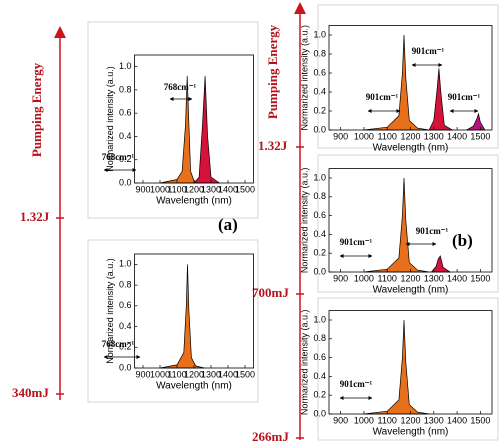 The image size is (500, 448). What do you see at coordinates (270, 292) in the screenshot?
I see `energy-value: 700mJ` at bounding box center [270, 292].